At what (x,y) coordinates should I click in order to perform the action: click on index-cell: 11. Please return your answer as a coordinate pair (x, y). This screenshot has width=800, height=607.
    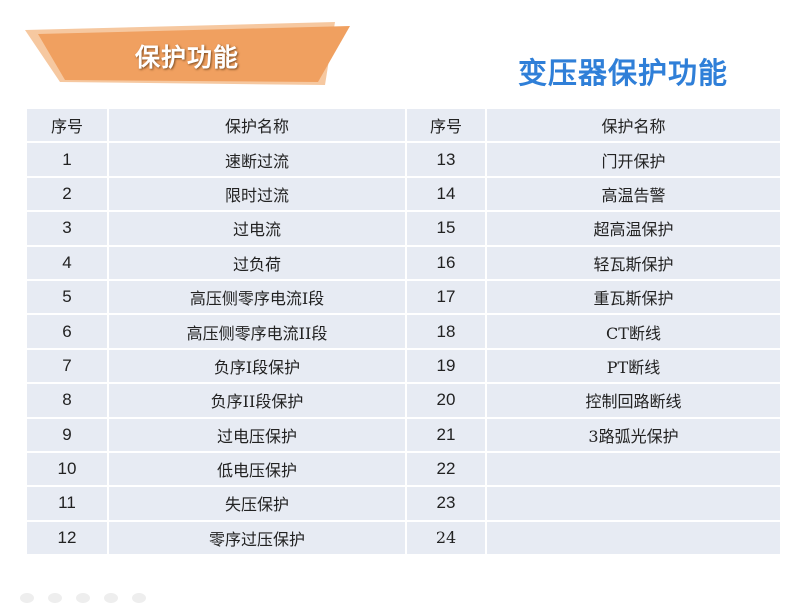
    Looking at the image, I should click on (67, 503).